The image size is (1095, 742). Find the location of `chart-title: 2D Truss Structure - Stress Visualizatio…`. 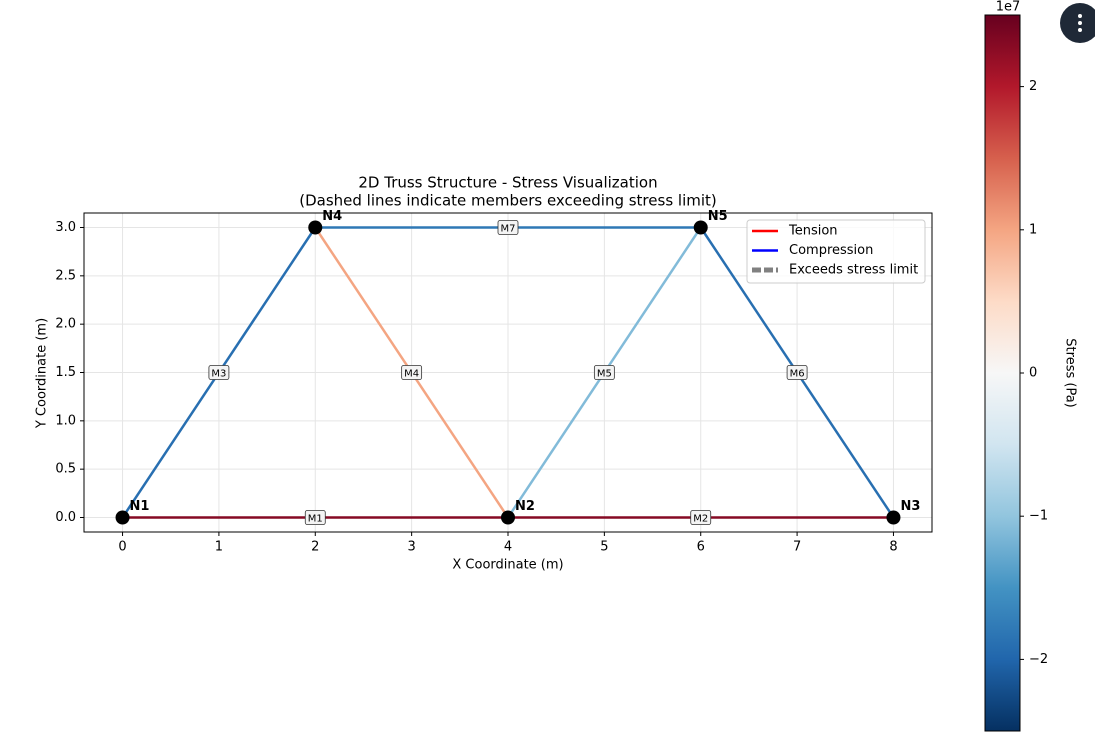

chart-title: 2D Truss Structure - Stress Visualizatio… is located at coordinates (507, 183).